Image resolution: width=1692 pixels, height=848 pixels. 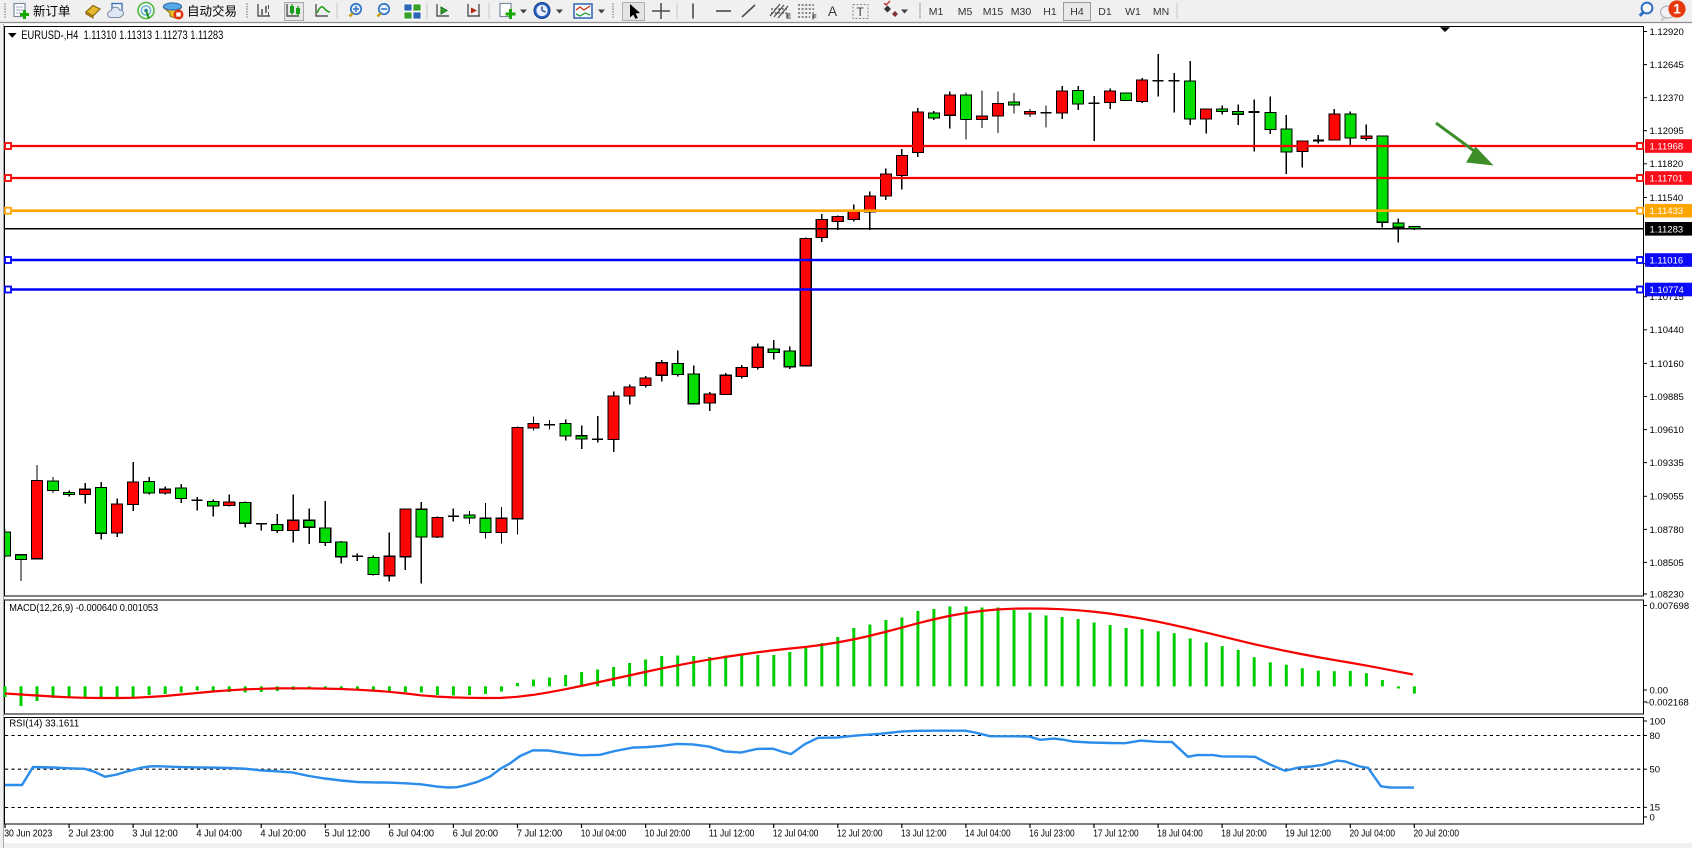 What do you see at coordinates (1667, 430) in the screenshot?
I see `svg-text: 1.09610` at bounding box center [1667, 430].